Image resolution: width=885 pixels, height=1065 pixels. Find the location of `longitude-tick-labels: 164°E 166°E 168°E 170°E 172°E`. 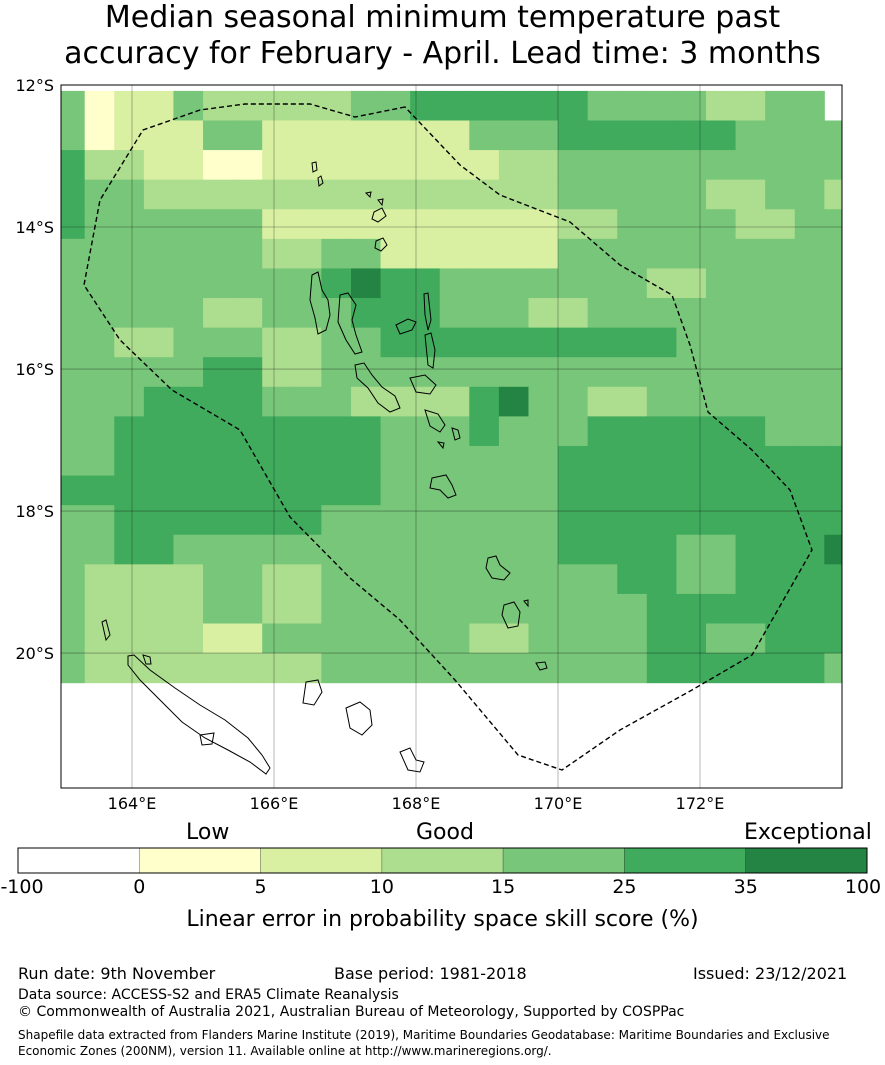

longitude-tick-labels: 164°E 166°E 168°E 170°E 172°E is located at coordinates (416, 803).